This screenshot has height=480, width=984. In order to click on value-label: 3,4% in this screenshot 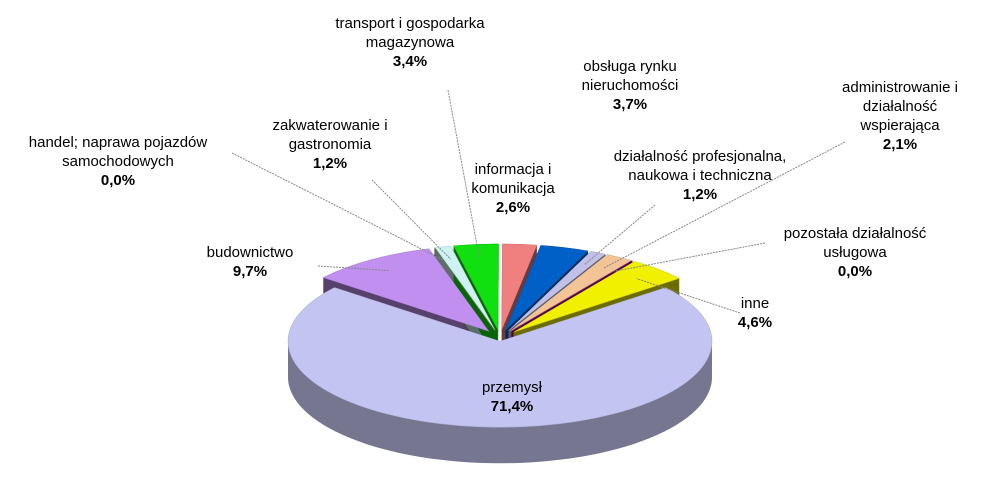, I will do `click(410, 61)`.